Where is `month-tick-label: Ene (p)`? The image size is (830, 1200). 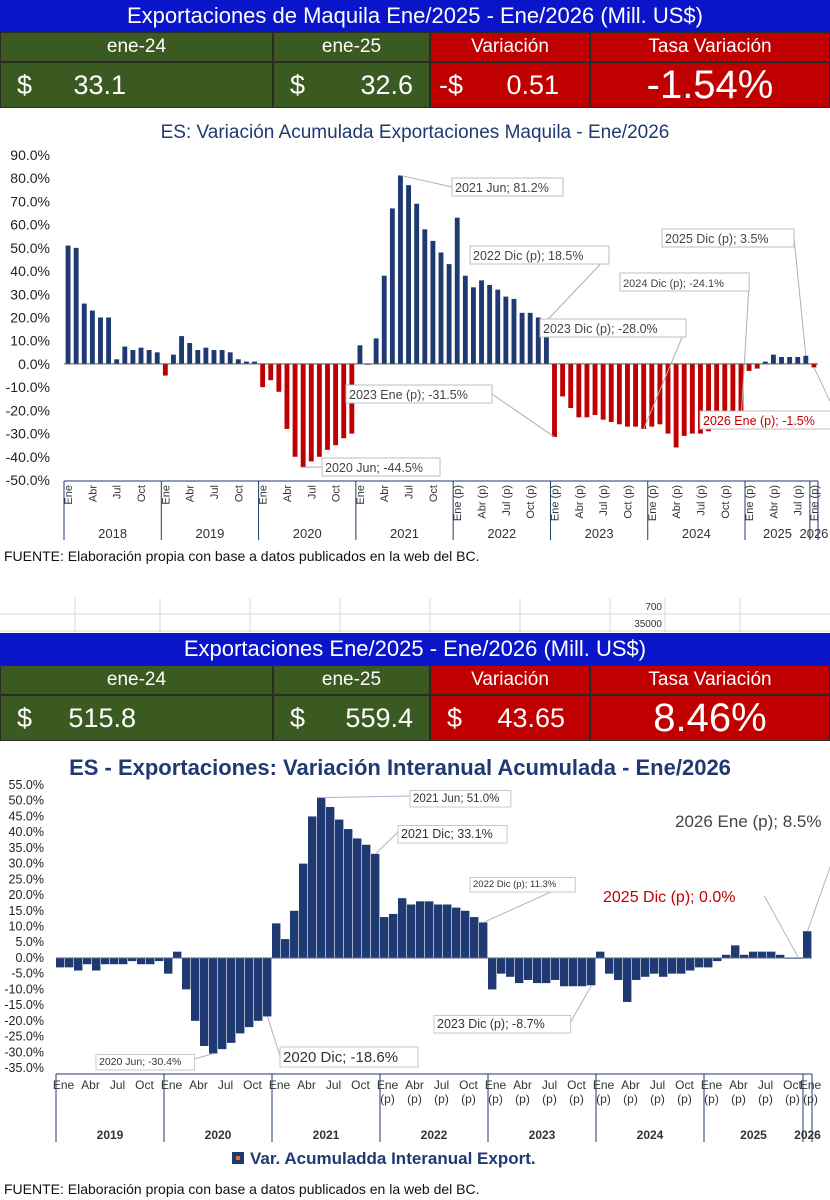
month-tick-label: Ene (p) is located at coordinates (653, 503).